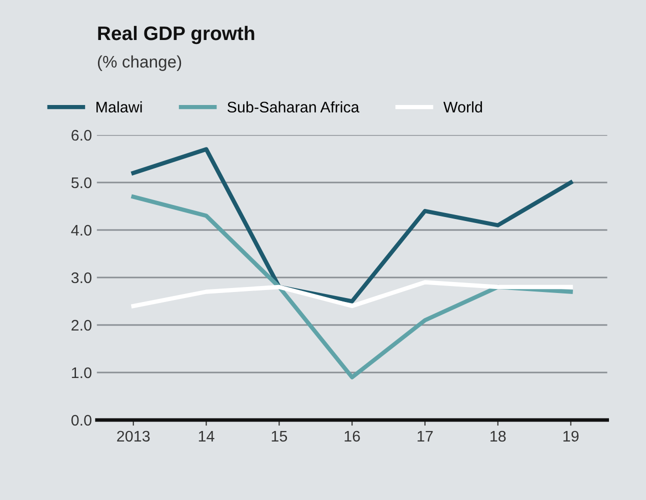 The height and width of the screenshot is (500, 646). Describe the element at coordinates (82, 372) in the screenshot. I see `y-tick-label: 1.0` at that location.